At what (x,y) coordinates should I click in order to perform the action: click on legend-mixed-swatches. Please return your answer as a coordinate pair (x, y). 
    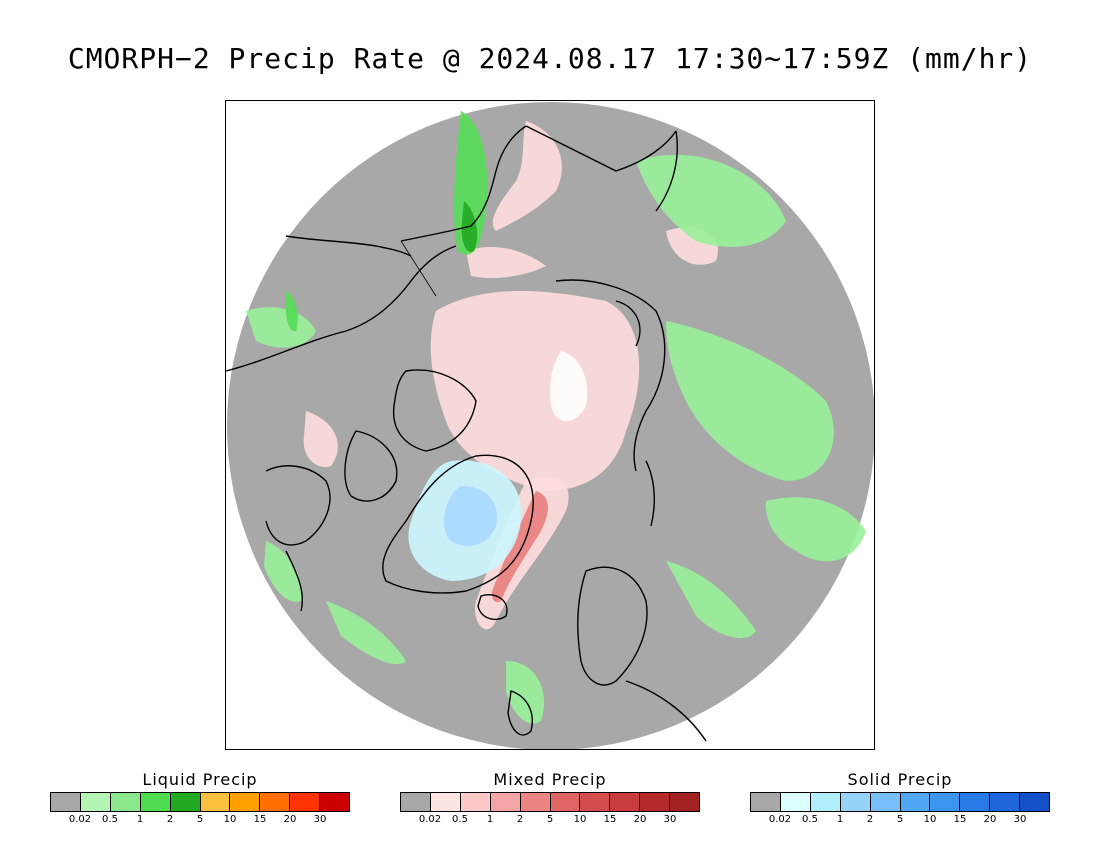
    Looking at the image, I should click on (550, 802).